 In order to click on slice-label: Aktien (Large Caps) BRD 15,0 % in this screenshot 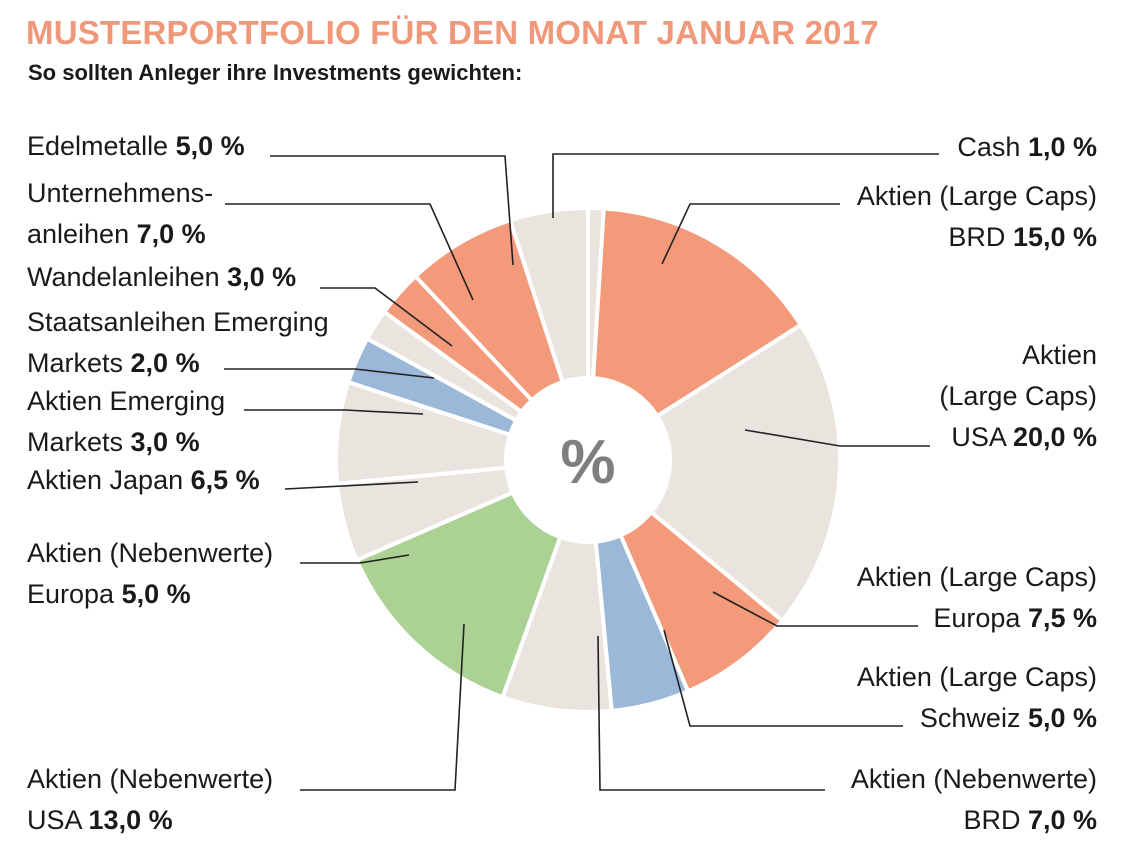, I will do `click(977, 217)`.